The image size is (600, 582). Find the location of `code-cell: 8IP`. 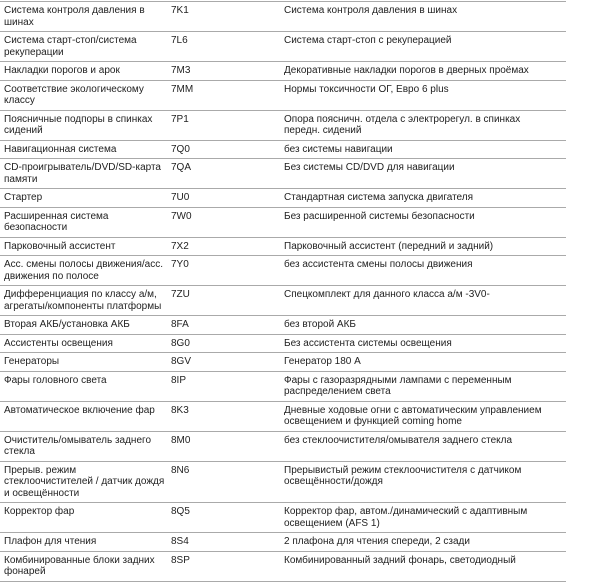

code-cell: 8IP is located at coordinates (179, 380).